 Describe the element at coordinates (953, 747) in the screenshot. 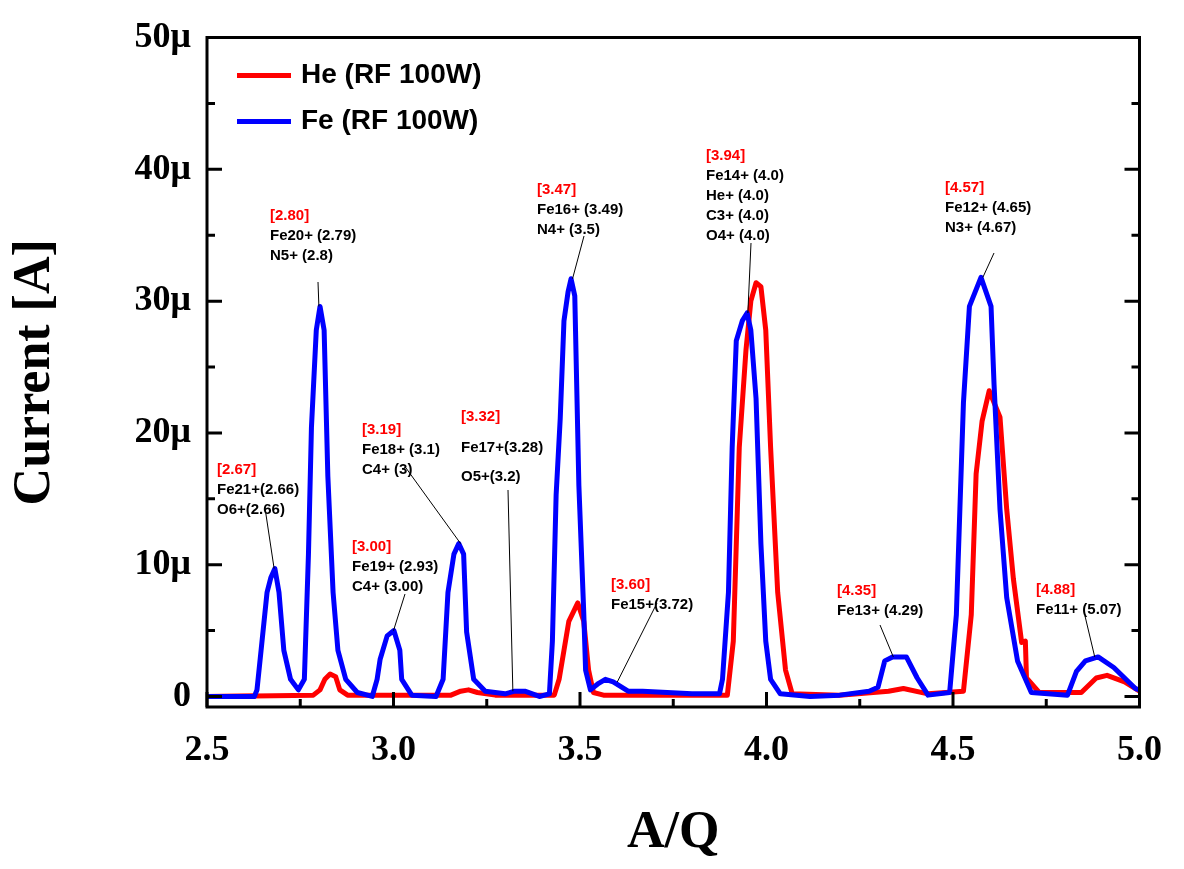

I see `x-tick-label: 4.5` at that location.